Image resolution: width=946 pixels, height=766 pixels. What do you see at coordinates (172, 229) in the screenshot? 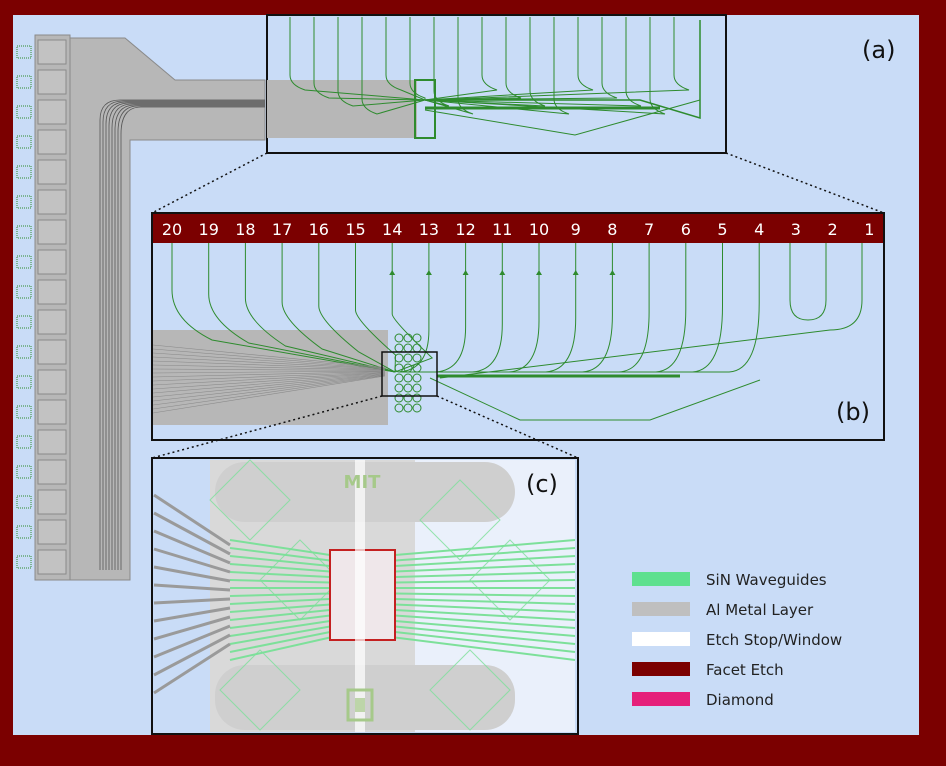
I see `port-number: 20` at bounding box center [172, 229].